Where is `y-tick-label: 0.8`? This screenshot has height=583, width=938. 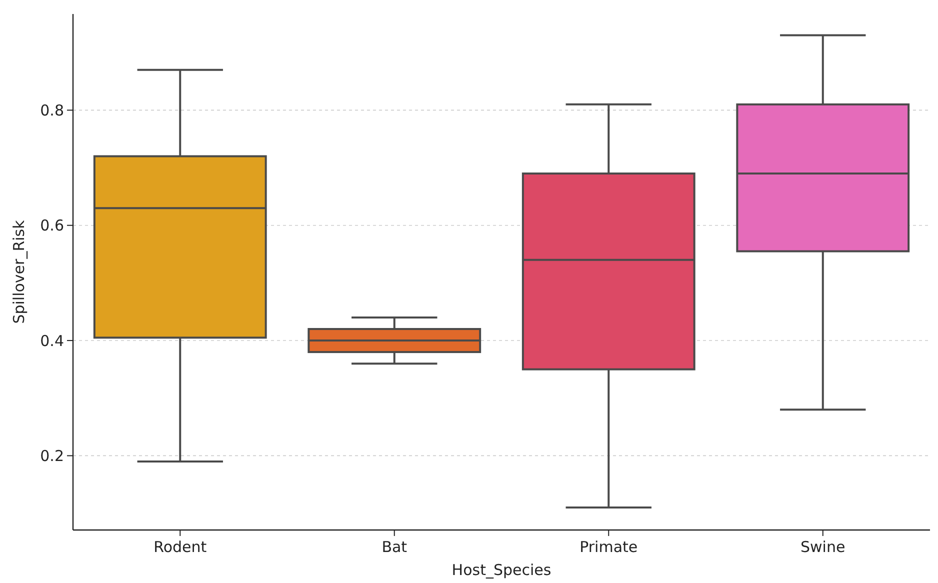 y-tick-label: 0.8 is located at coordinates (52, 110).